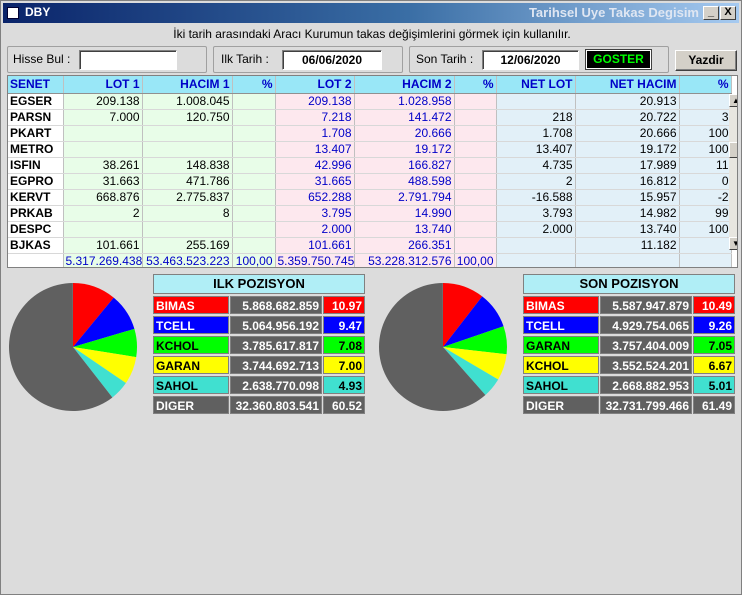 The image size is (742, 595). What do you see at coordinates (187, 85) in the screenshot?
I see `column-header: HACIM 1` at bounding box center [187, 85].